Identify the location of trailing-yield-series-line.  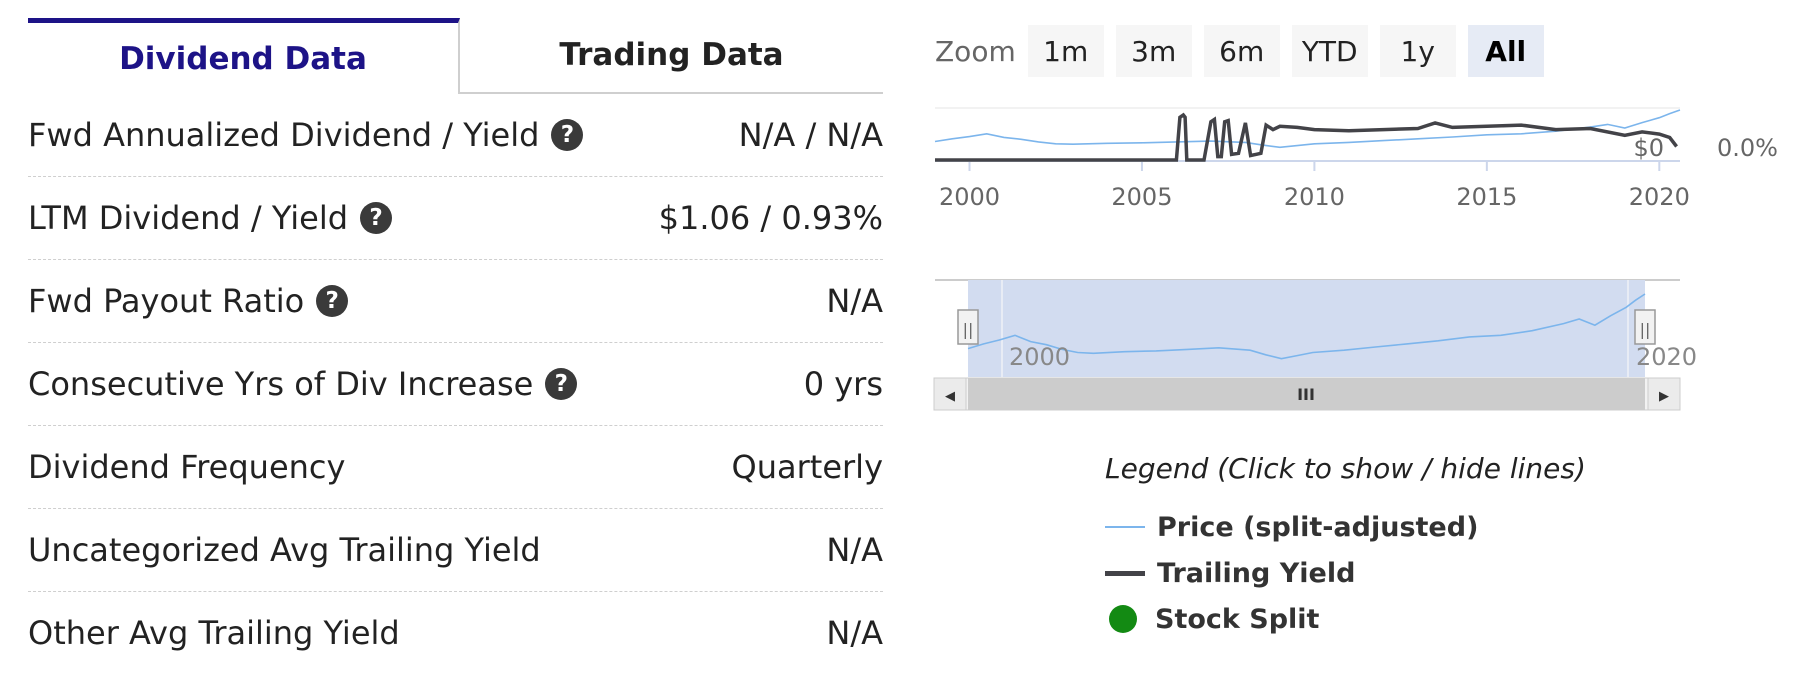
(1306, 137).